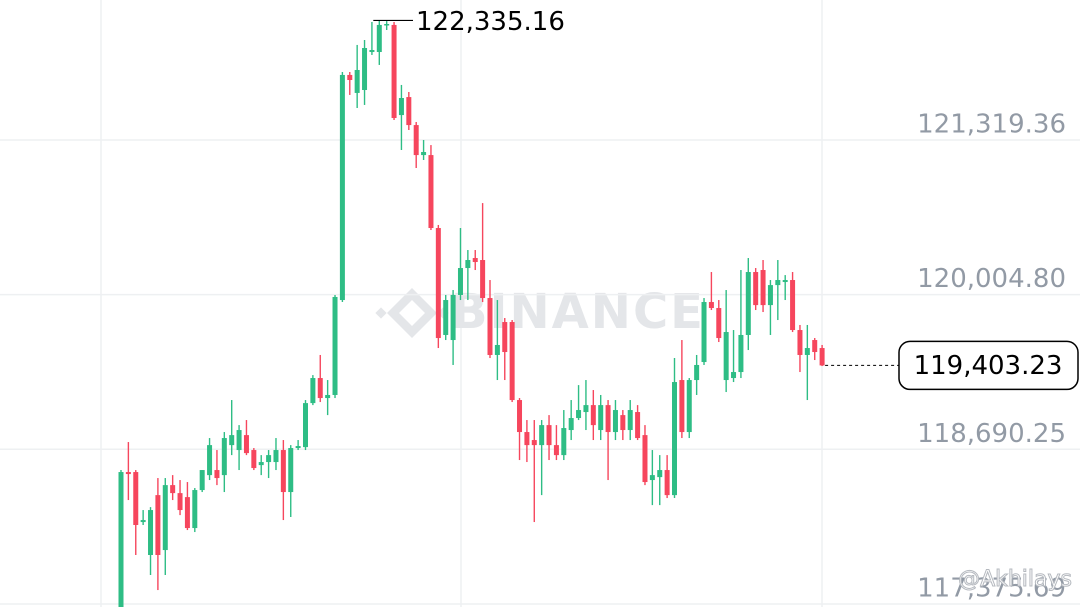 The image size is (1080, 607). I want to click on last-price-label: 119,403.23, so click(988, 366).